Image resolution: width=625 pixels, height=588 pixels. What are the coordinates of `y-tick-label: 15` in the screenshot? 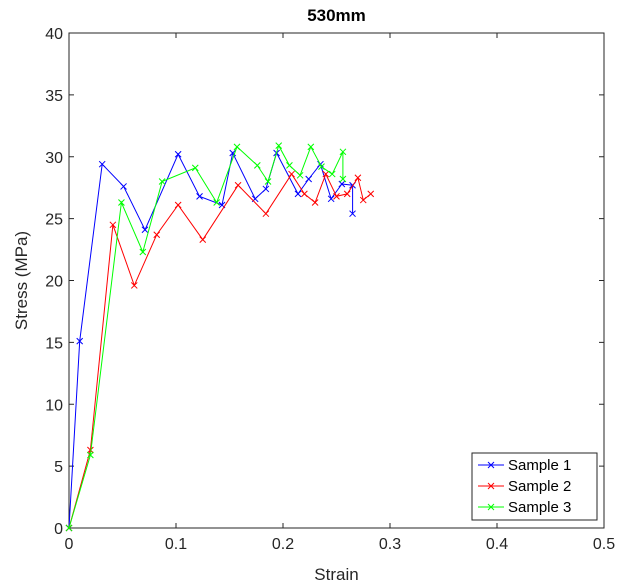 It's located at (54, 343).